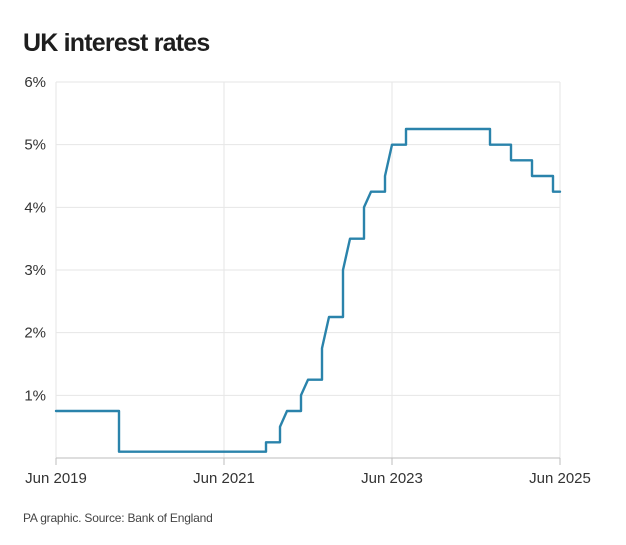 This screenshot has width=626, height=545. What do you see at coordinates (308, 472) in the screenshot?
I see `x-axis-ticks: Jun 2019 Jun 2021 Jun 2023 Jun 2025` at bounding box center [308, 472].